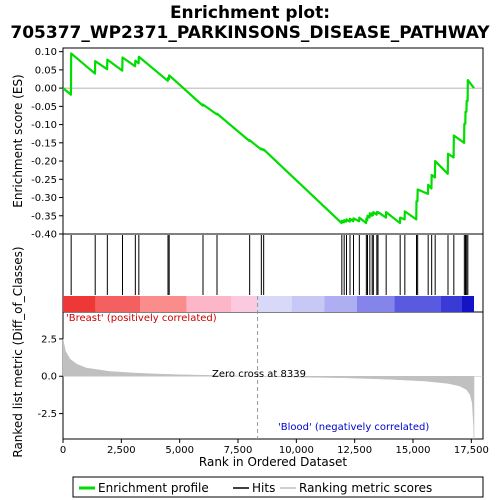 Image resolution: width=500 pixels, height=500 pixels. I want to click on x-tick-label-4: 10,000, so click(296, 450).